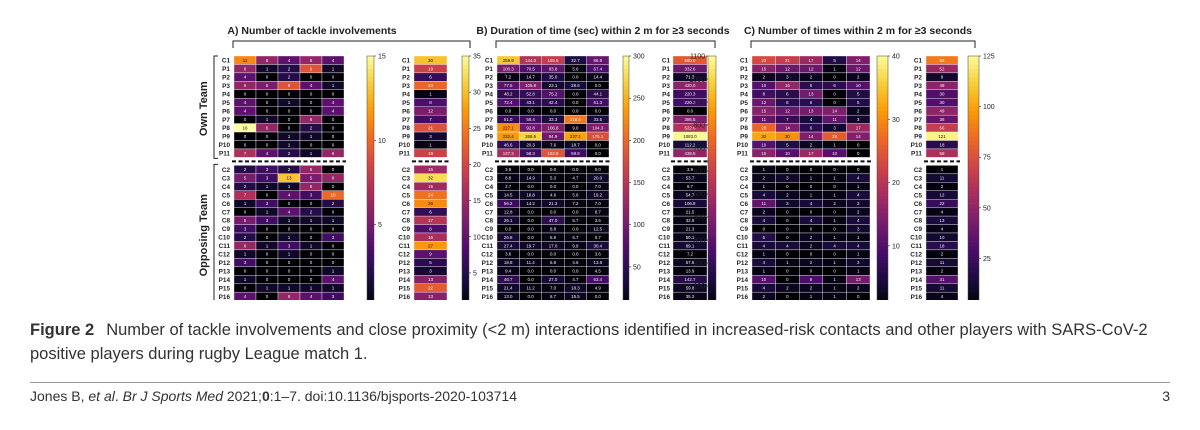 This screenshot has width=1200, height=430. What do you see at coordinates (742, 154) in the screenshot?
I see `panel-c-row-label: P11` at bounding box center [742, 154].